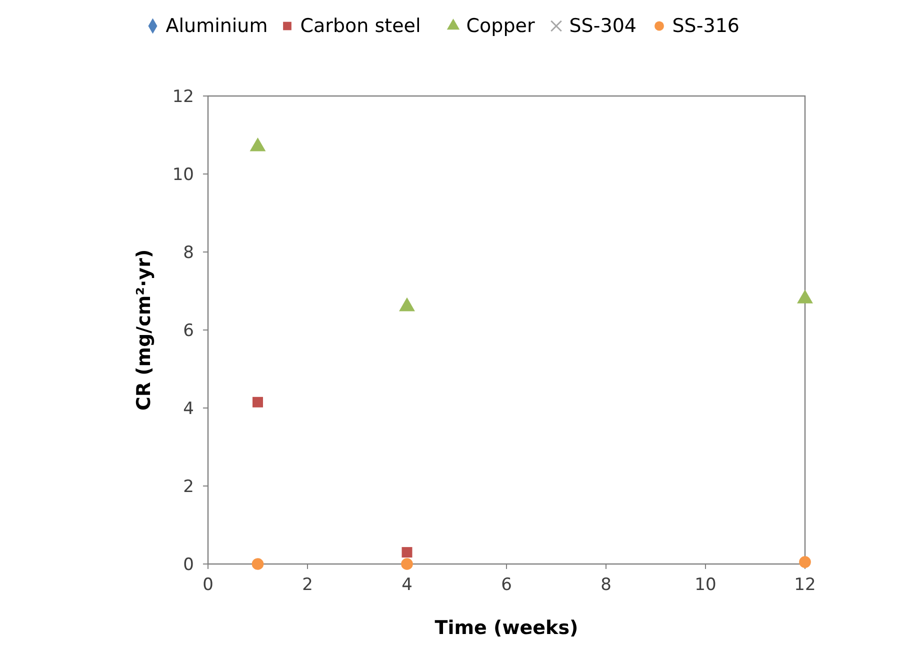 This screenshot has width=901, height=660. I want to click on y-tick-label: 10, so click(183, 175).